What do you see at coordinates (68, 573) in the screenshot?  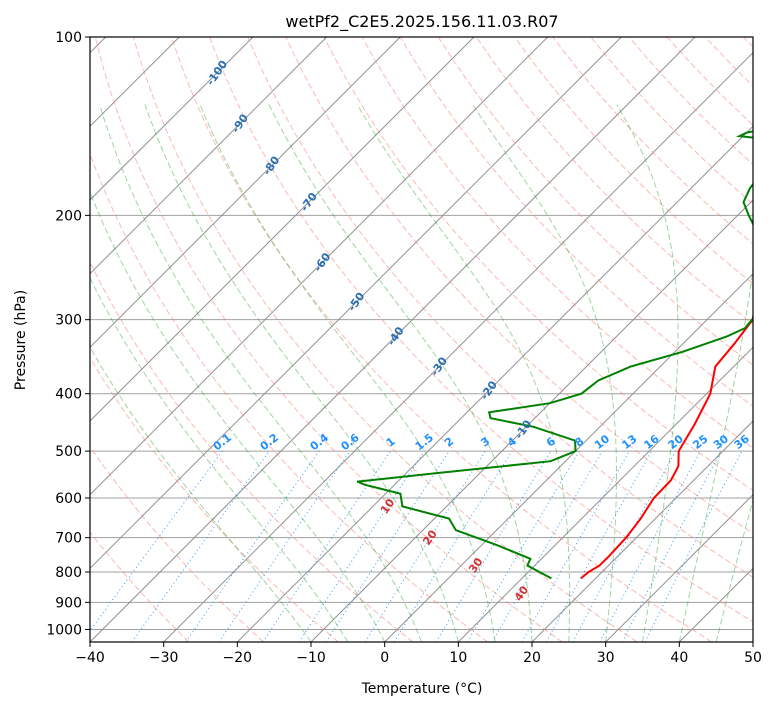 I see `y-tick-label: 800` at bounding box center [68, 573].